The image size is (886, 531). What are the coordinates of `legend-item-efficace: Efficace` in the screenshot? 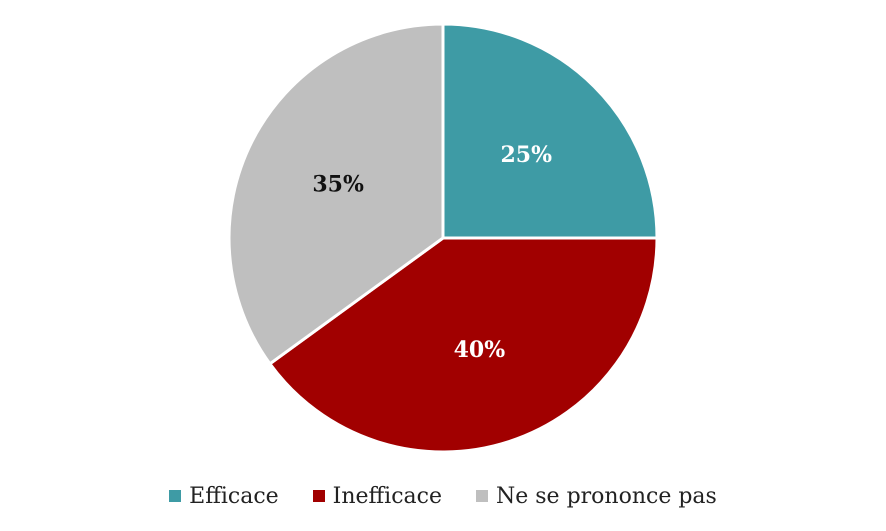 It's located at (224, 496).